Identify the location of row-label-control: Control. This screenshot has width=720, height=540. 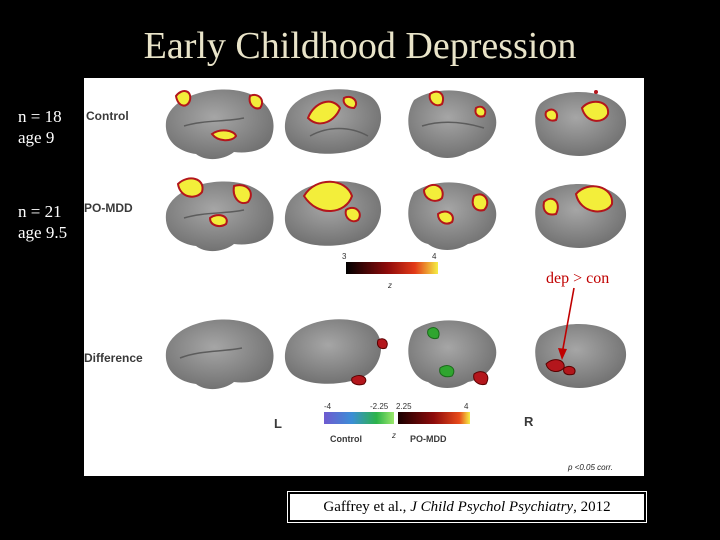
(107, 116).